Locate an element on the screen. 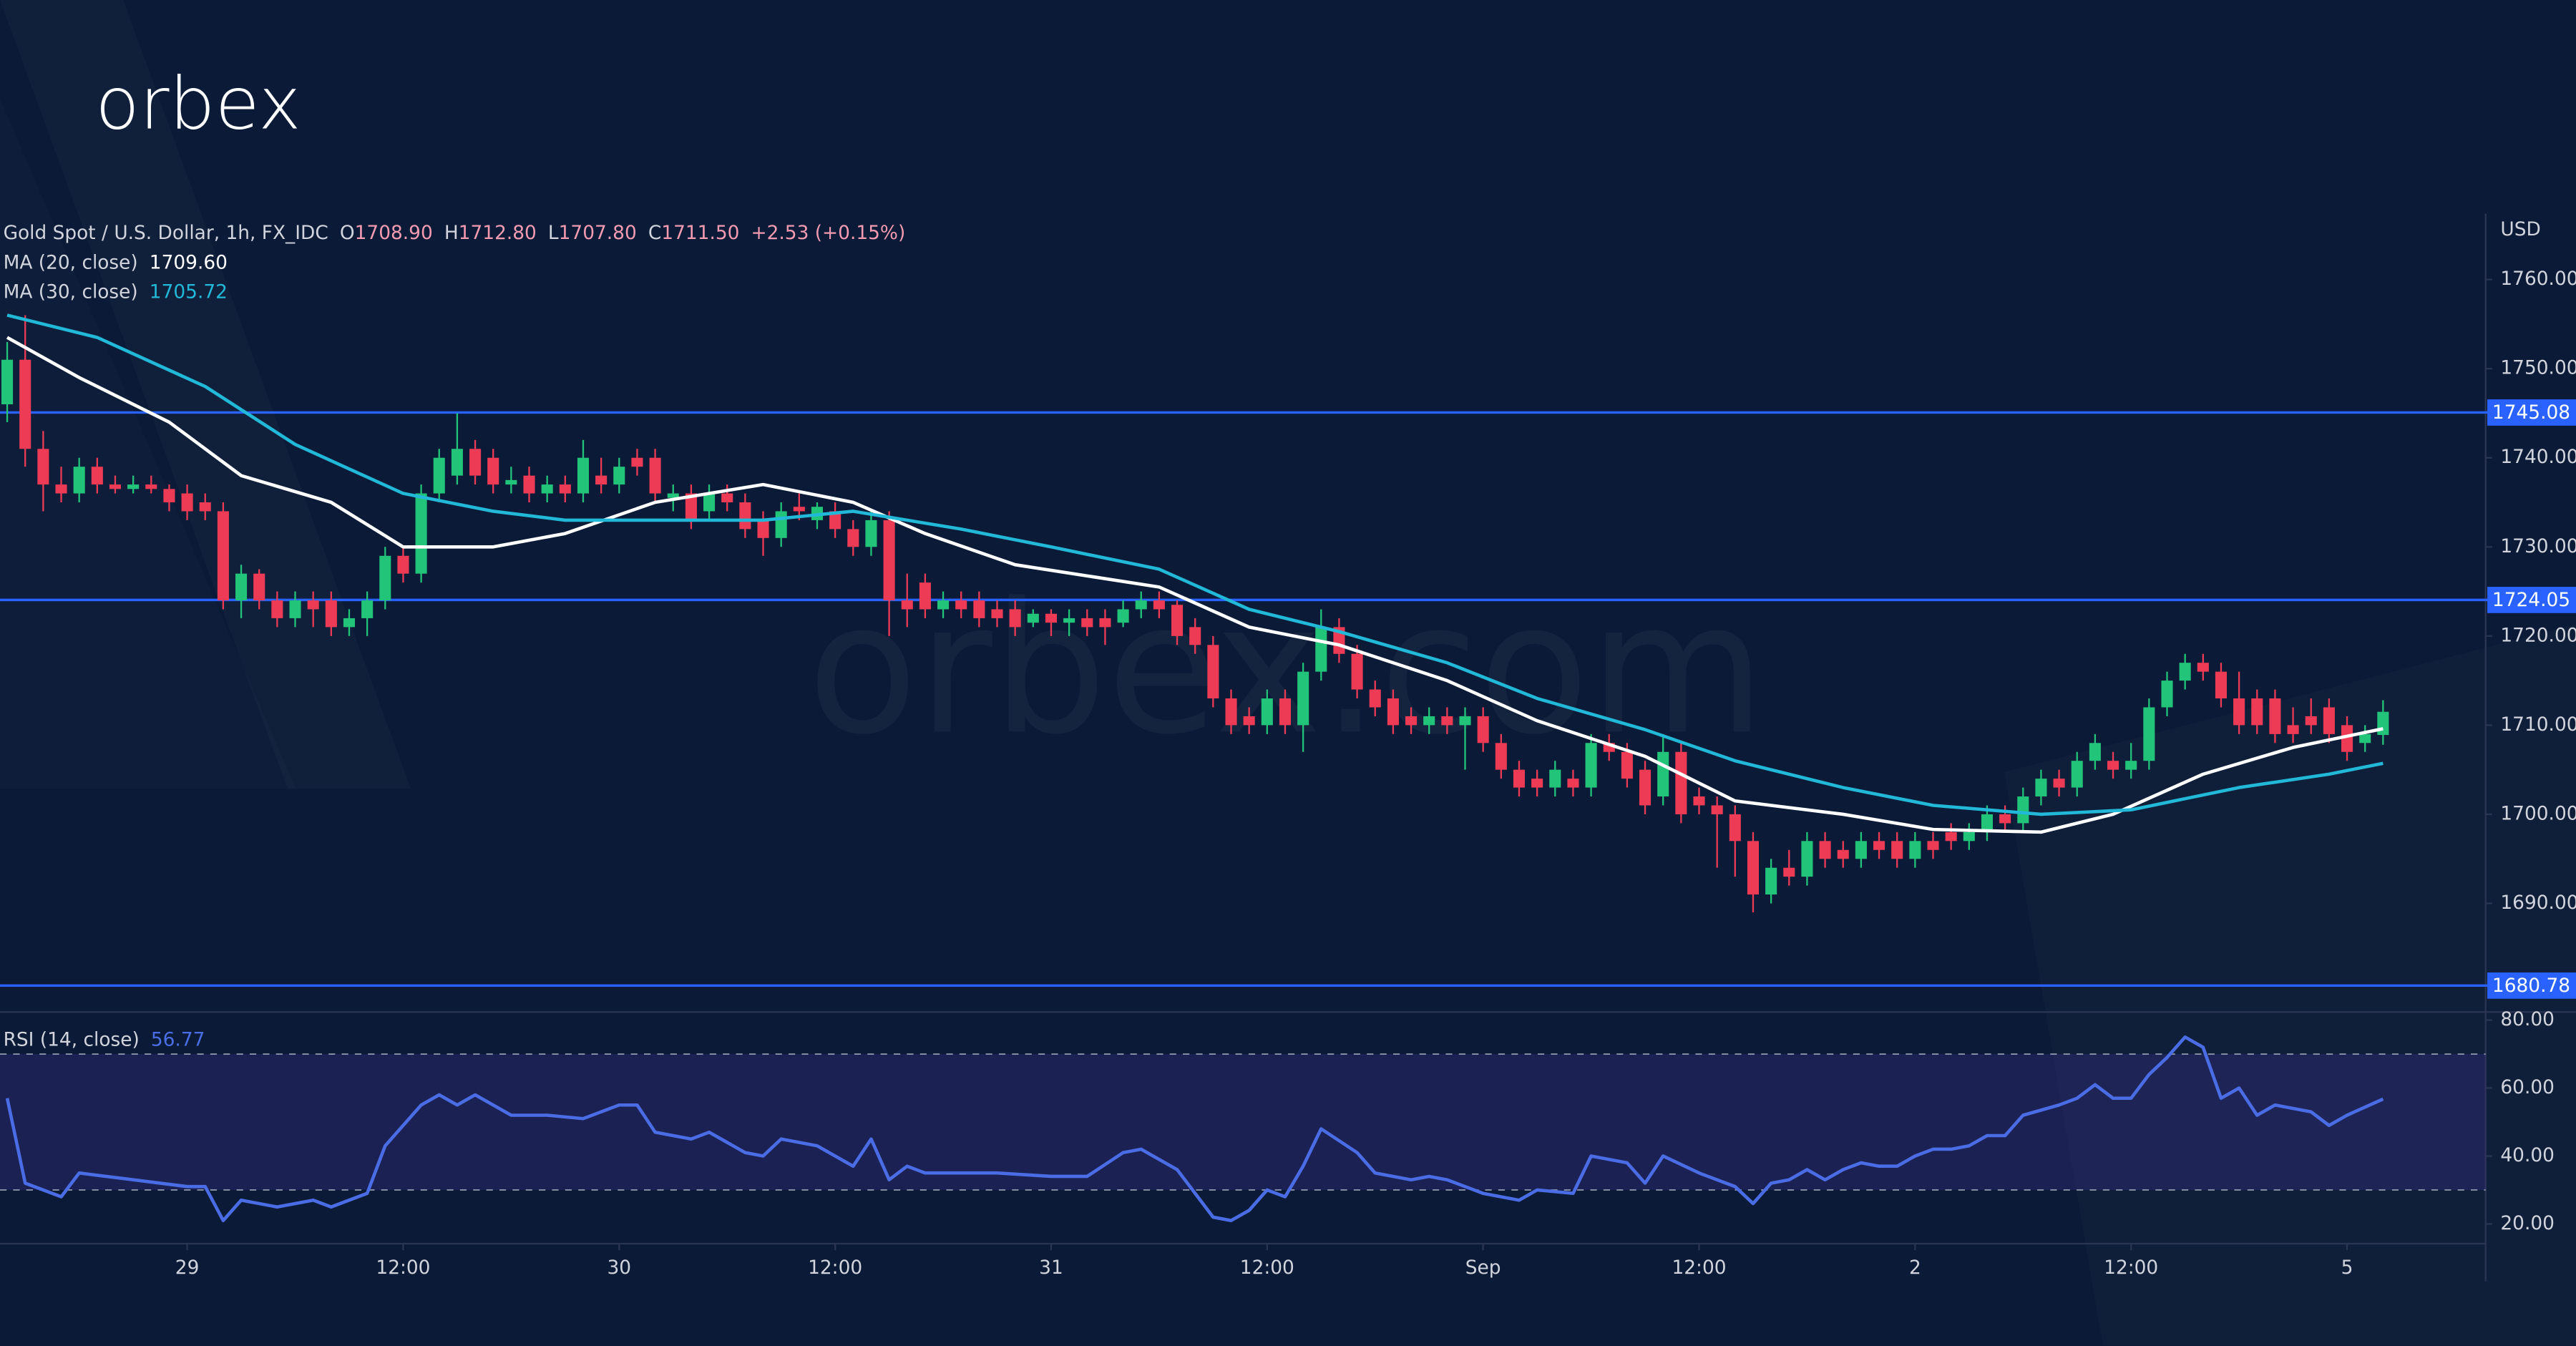 Image resolution: width=2576 pixels, height=1346 pixels. y-tick-label: 40.00 is located at coordinates (2527, 1155).